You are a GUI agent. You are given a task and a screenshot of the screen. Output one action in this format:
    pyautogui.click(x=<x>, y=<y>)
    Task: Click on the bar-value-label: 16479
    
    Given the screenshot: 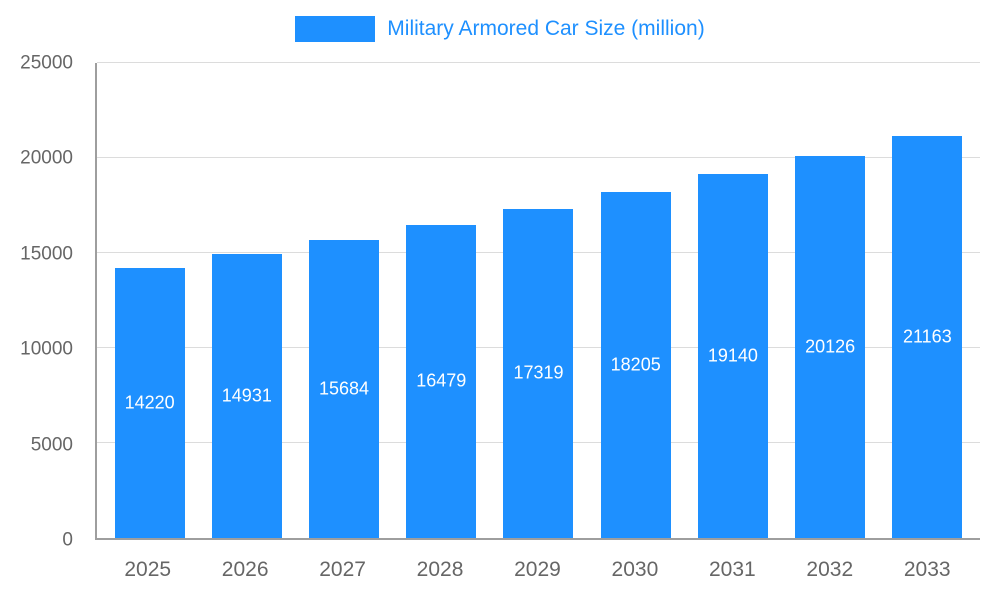 What is the action you would take?
    pyautogui.click(x=441, y=380)
    